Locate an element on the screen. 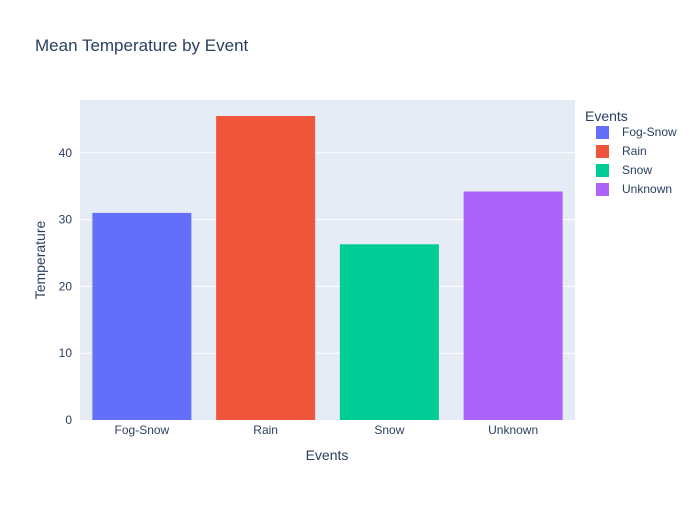 This screenshot has height=505, width=700. legend-label: Fog-Snow is located at coordinates (649, 132).